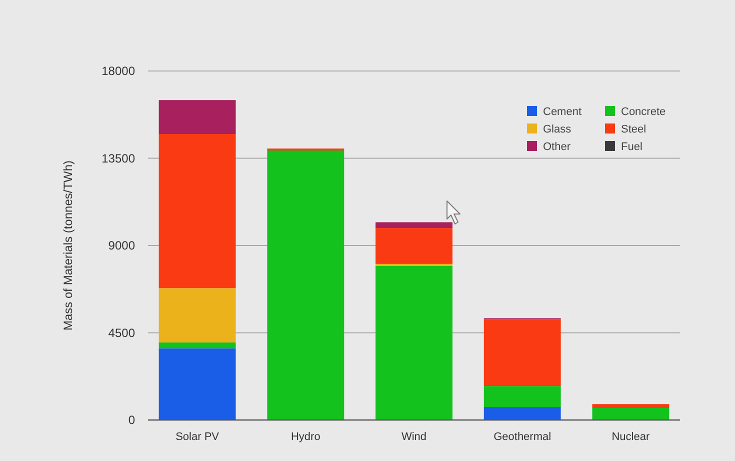 This screenshot has height=461, width=735. What do you see at coordinates (305, 437) in the screenshot?
I see `x-tick-label: Hydro` at bounding box center [305, 437].